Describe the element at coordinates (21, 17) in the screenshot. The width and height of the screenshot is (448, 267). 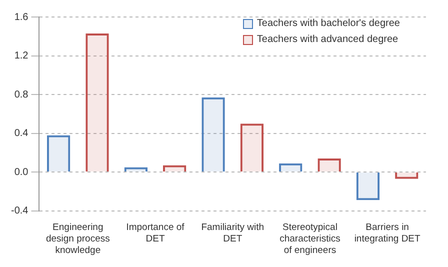
I see `y-tick-label: 1.6` at that location.